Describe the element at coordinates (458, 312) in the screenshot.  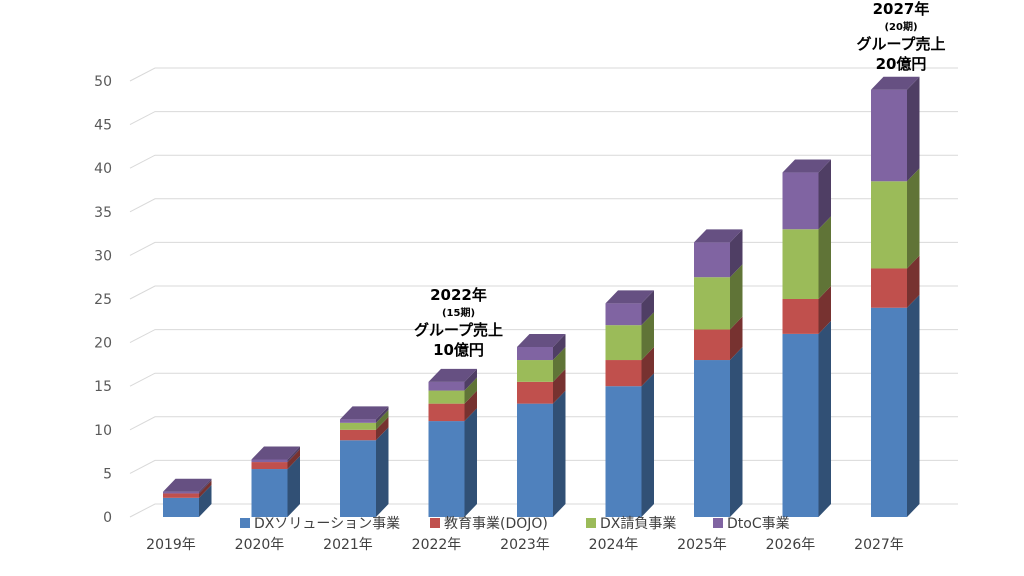
I see `annotation-line: (15期)` at that location.